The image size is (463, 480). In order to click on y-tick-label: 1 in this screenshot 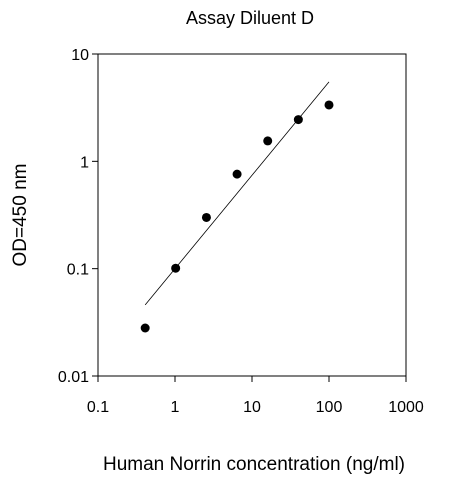, I will do `click(84, 162)`.